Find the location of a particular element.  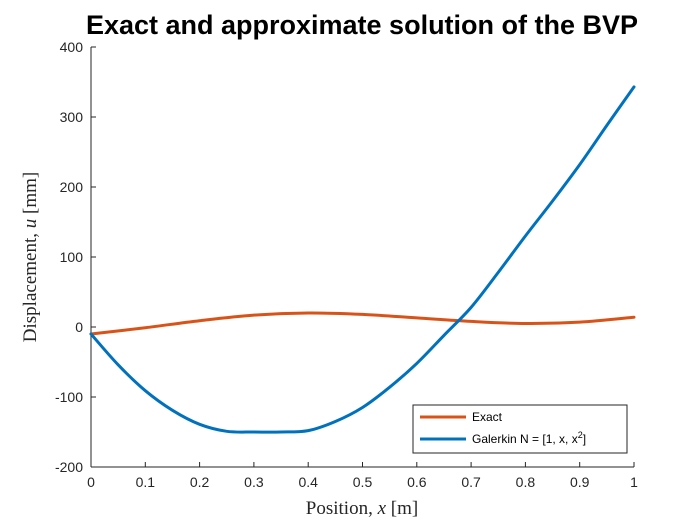

x-axis-label-unit: [m] is located at coordinates (402, 508).